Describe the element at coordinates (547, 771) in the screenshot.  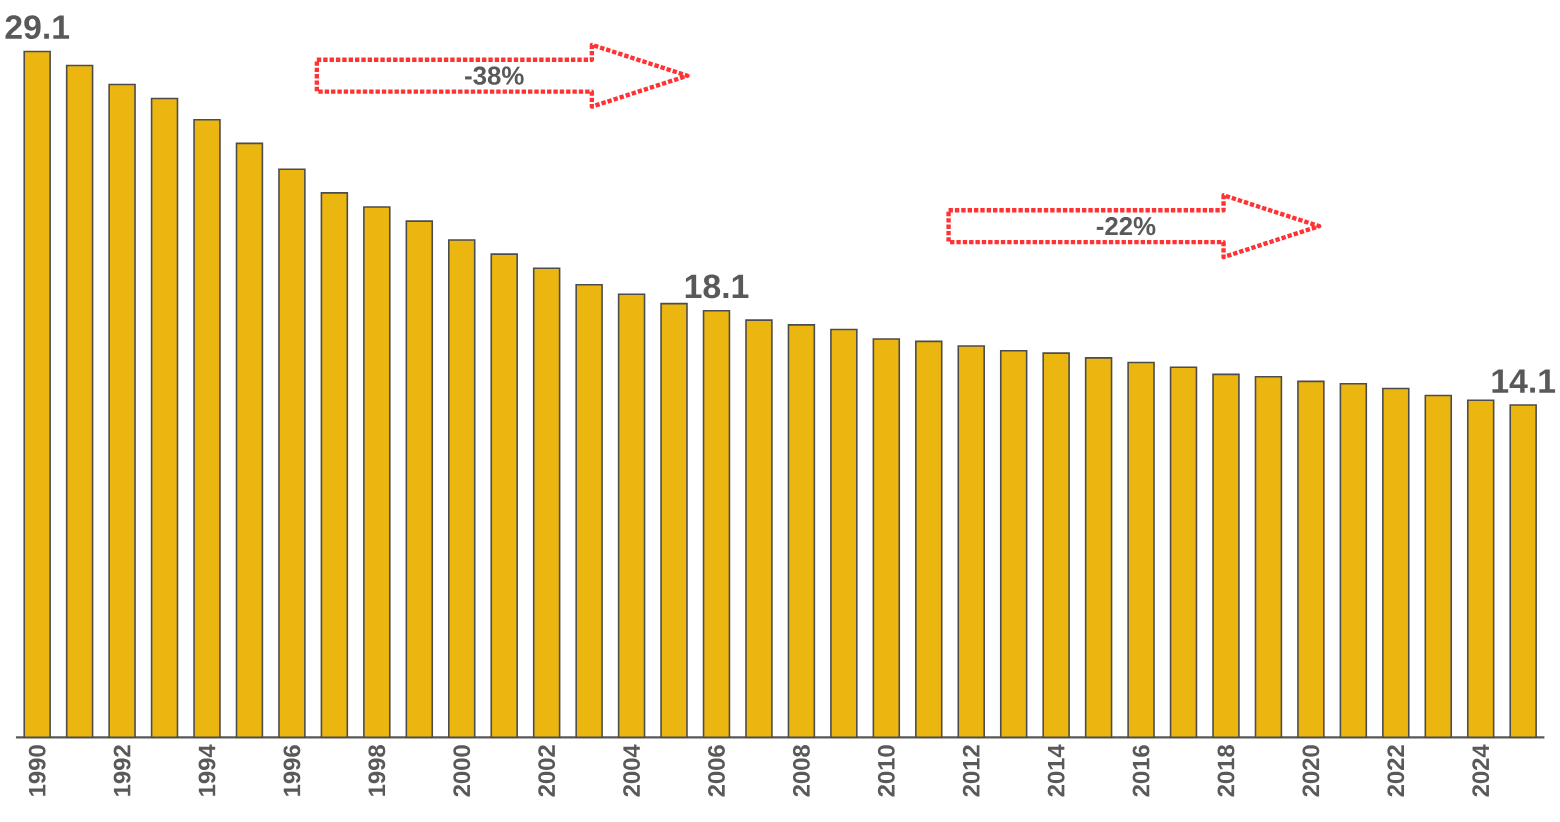
I see `x-tick-label: 2002` at that location.